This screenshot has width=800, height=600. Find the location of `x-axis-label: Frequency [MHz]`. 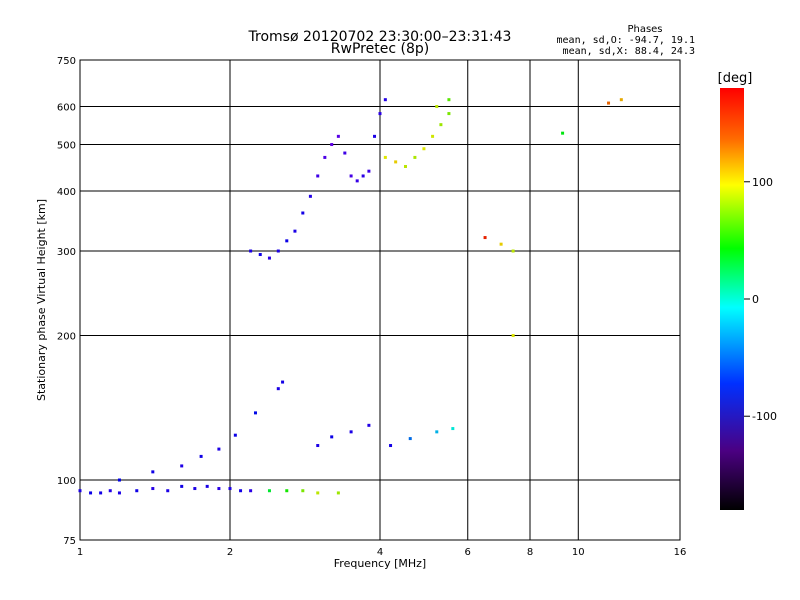

x-axis-label: Frequency [MHz] is located at coordinates (380, 563).